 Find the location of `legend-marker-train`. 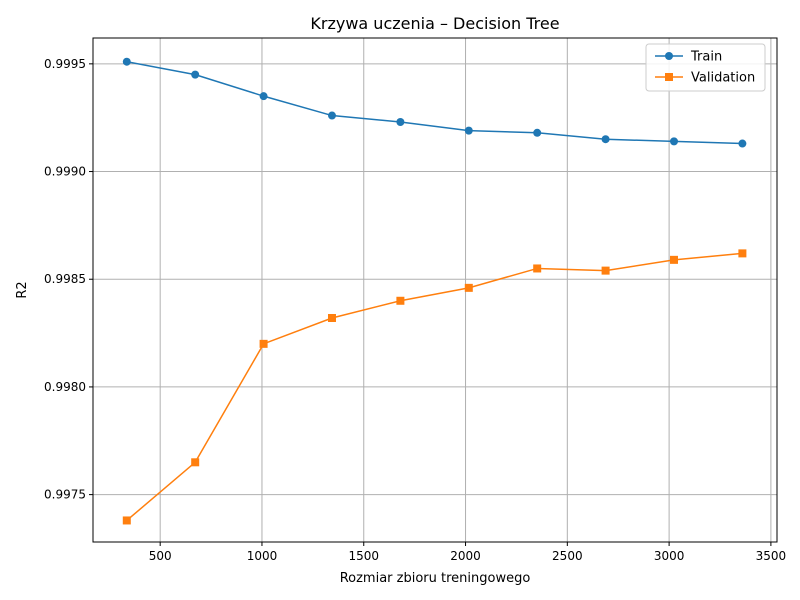

legend-marker-train is located at coordinates (669, 56).